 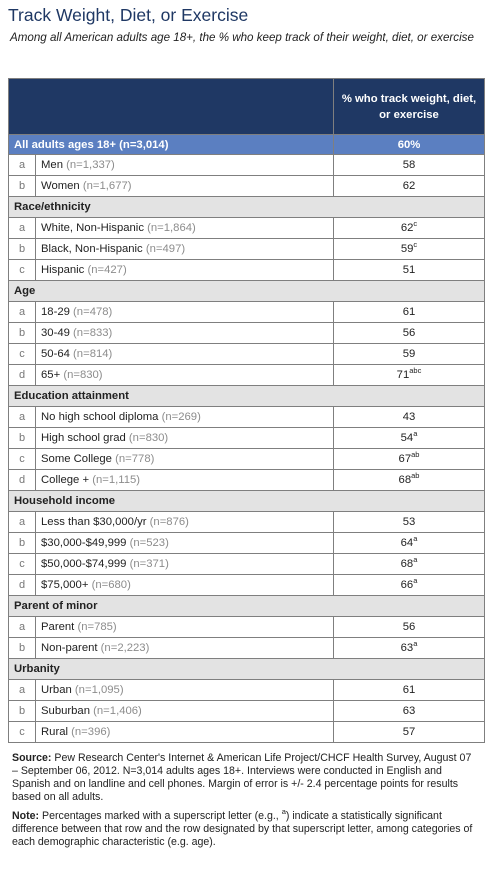 What do you see at coordinates (184, 543) in the screenshot?
I see `row-label-cell: $30,000-$49,999 (n=523)` at bounding box center [184, 543].